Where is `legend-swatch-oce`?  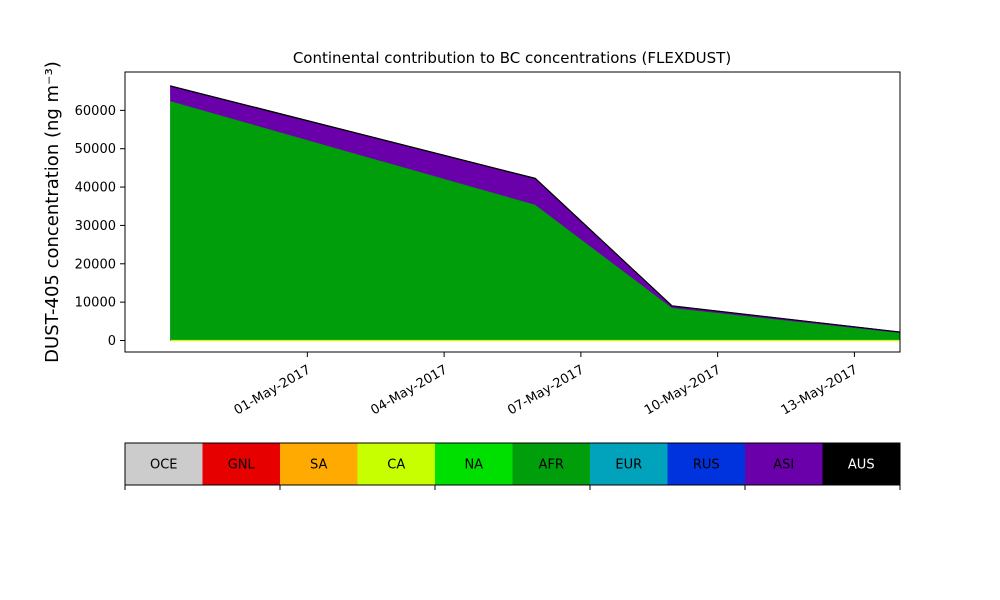
legend-swatch-oce is located at coordinates (164, 464).